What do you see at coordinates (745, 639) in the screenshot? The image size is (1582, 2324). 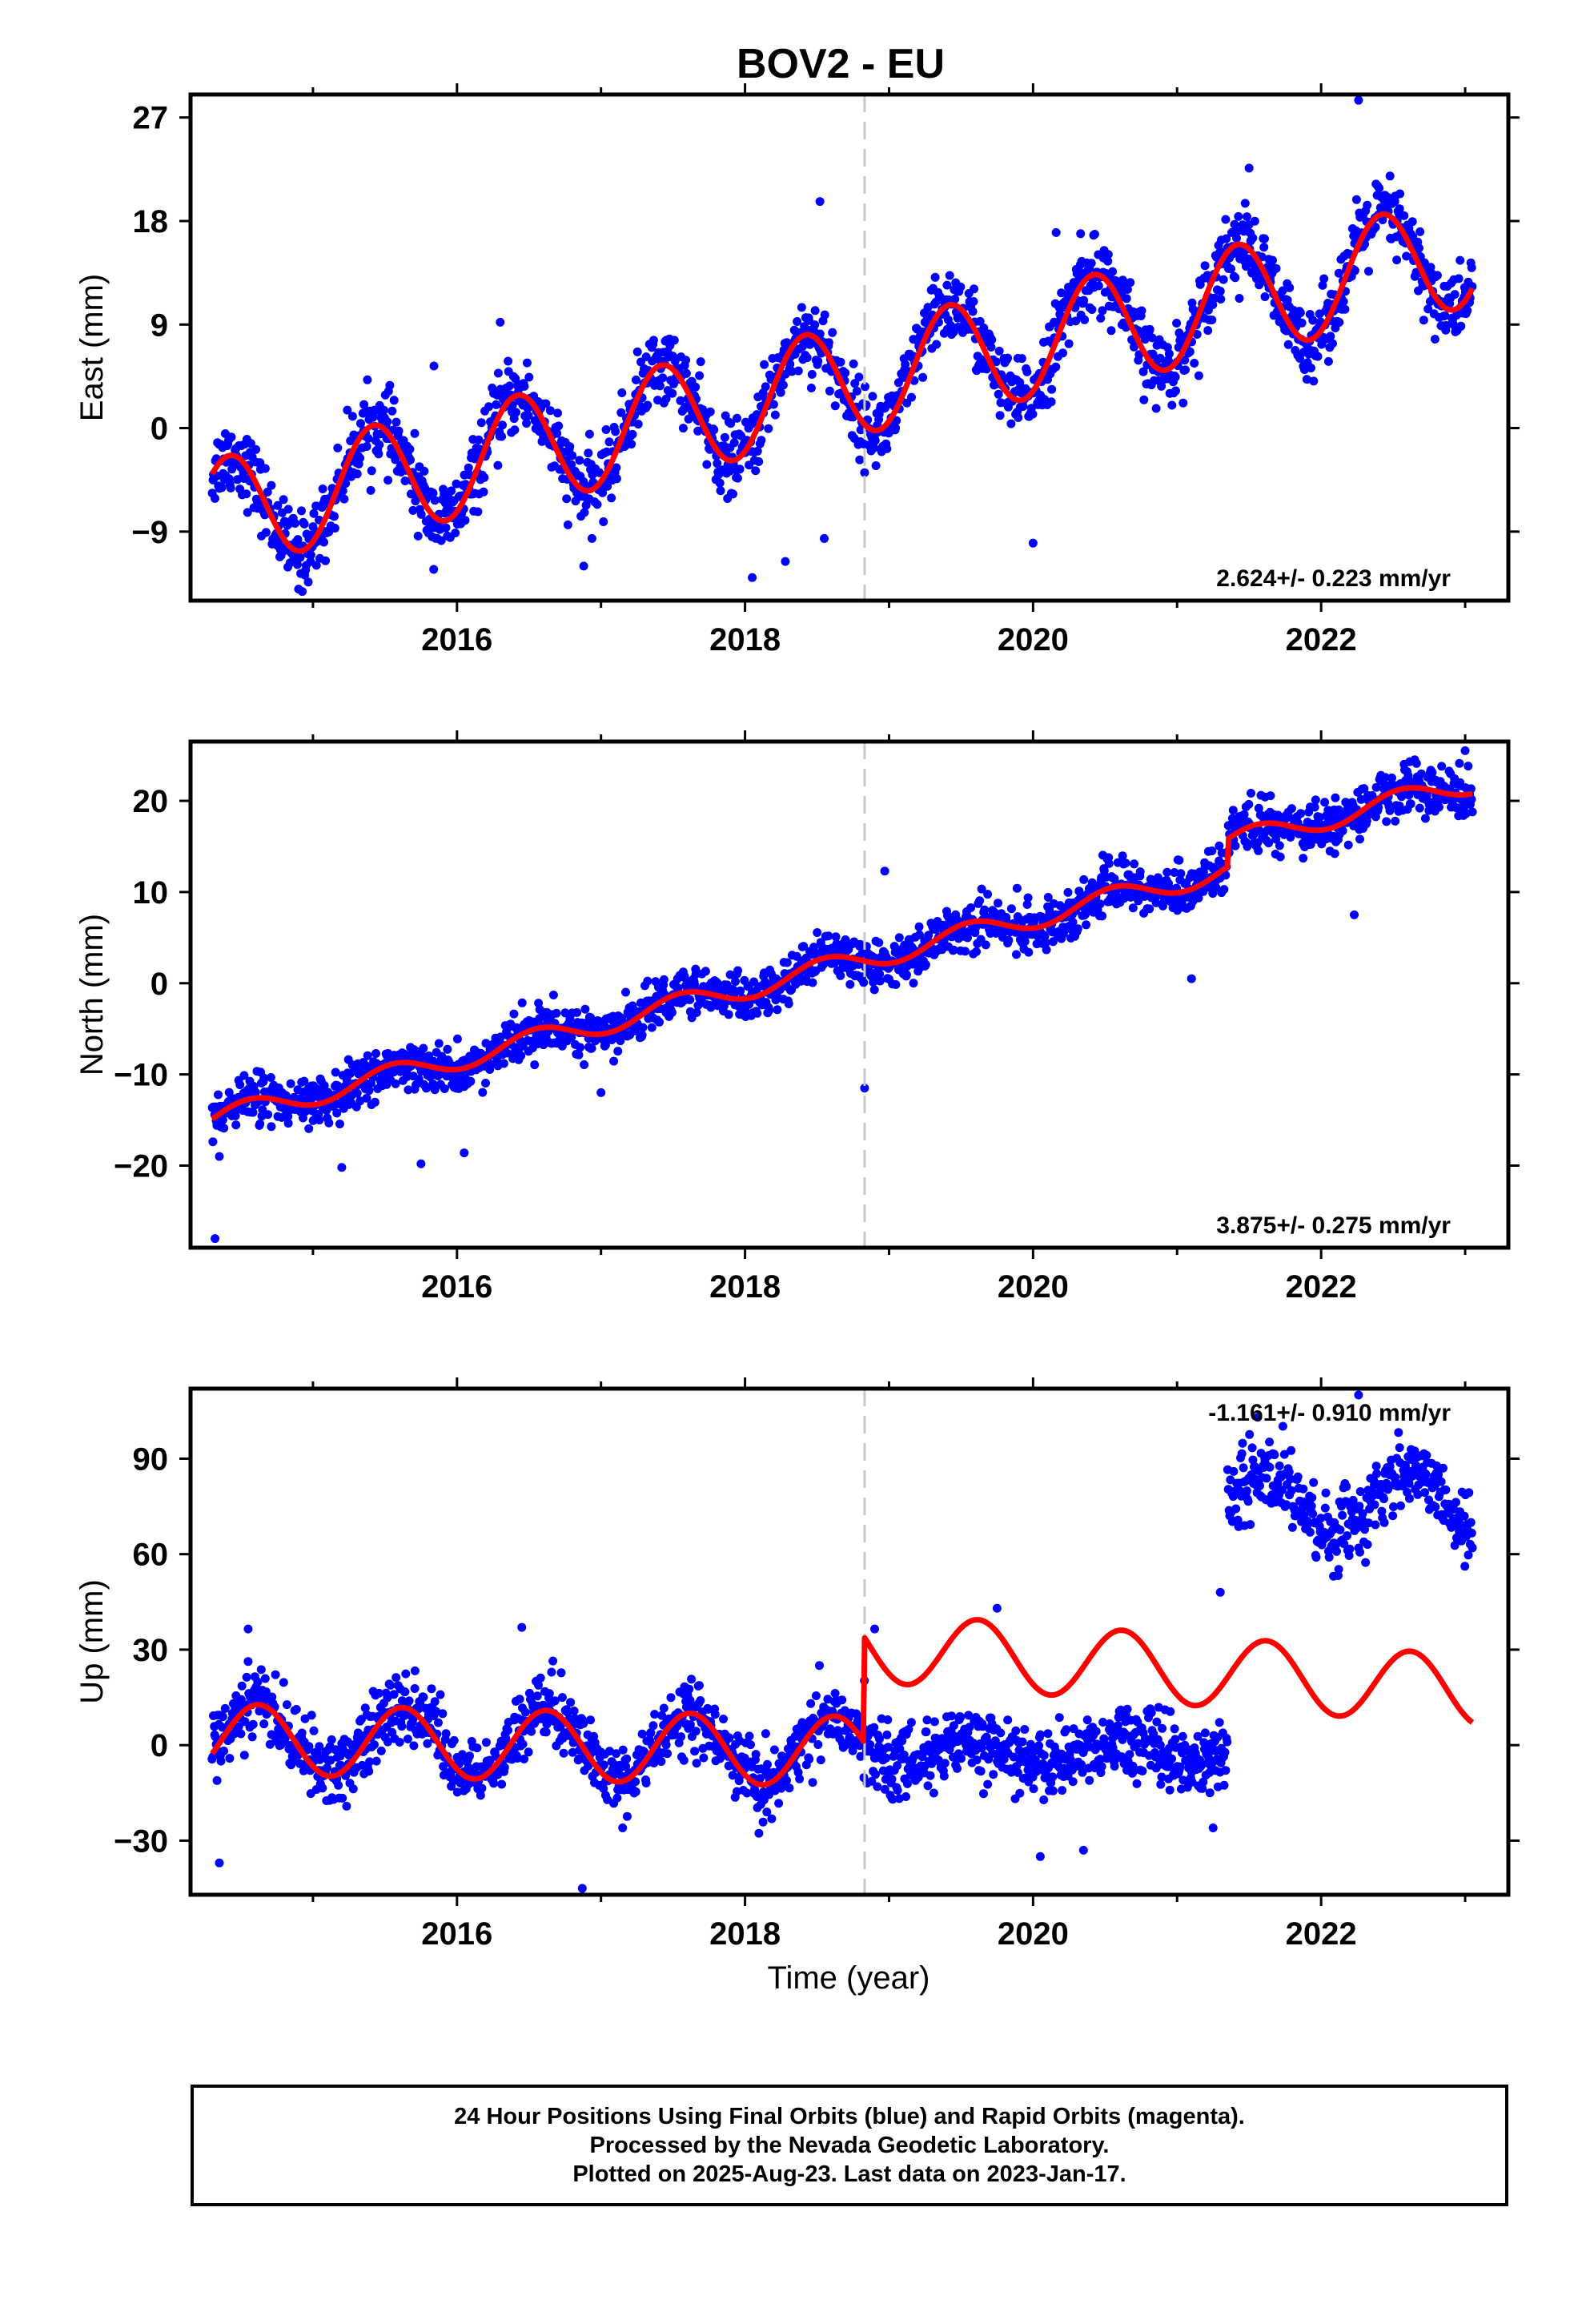 I see `x-tick-label: 2018` at bounding box center [745, 639].